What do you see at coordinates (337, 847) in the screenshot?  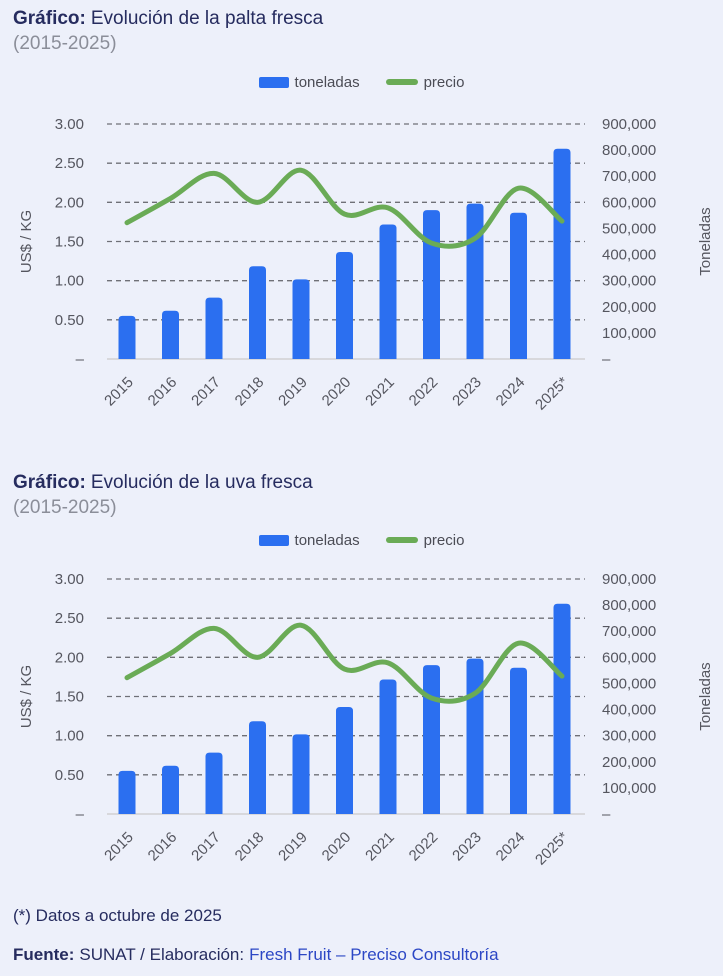 I see `x-axis-label: 2020` at bounding box center [337, 847].